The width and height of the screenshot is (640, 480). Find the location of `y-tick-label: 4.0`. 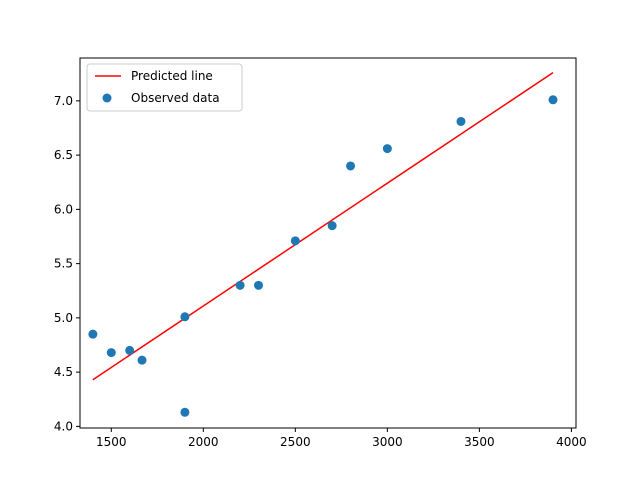

y-tick-label: 4.0 is located at coordinates (63, 426).